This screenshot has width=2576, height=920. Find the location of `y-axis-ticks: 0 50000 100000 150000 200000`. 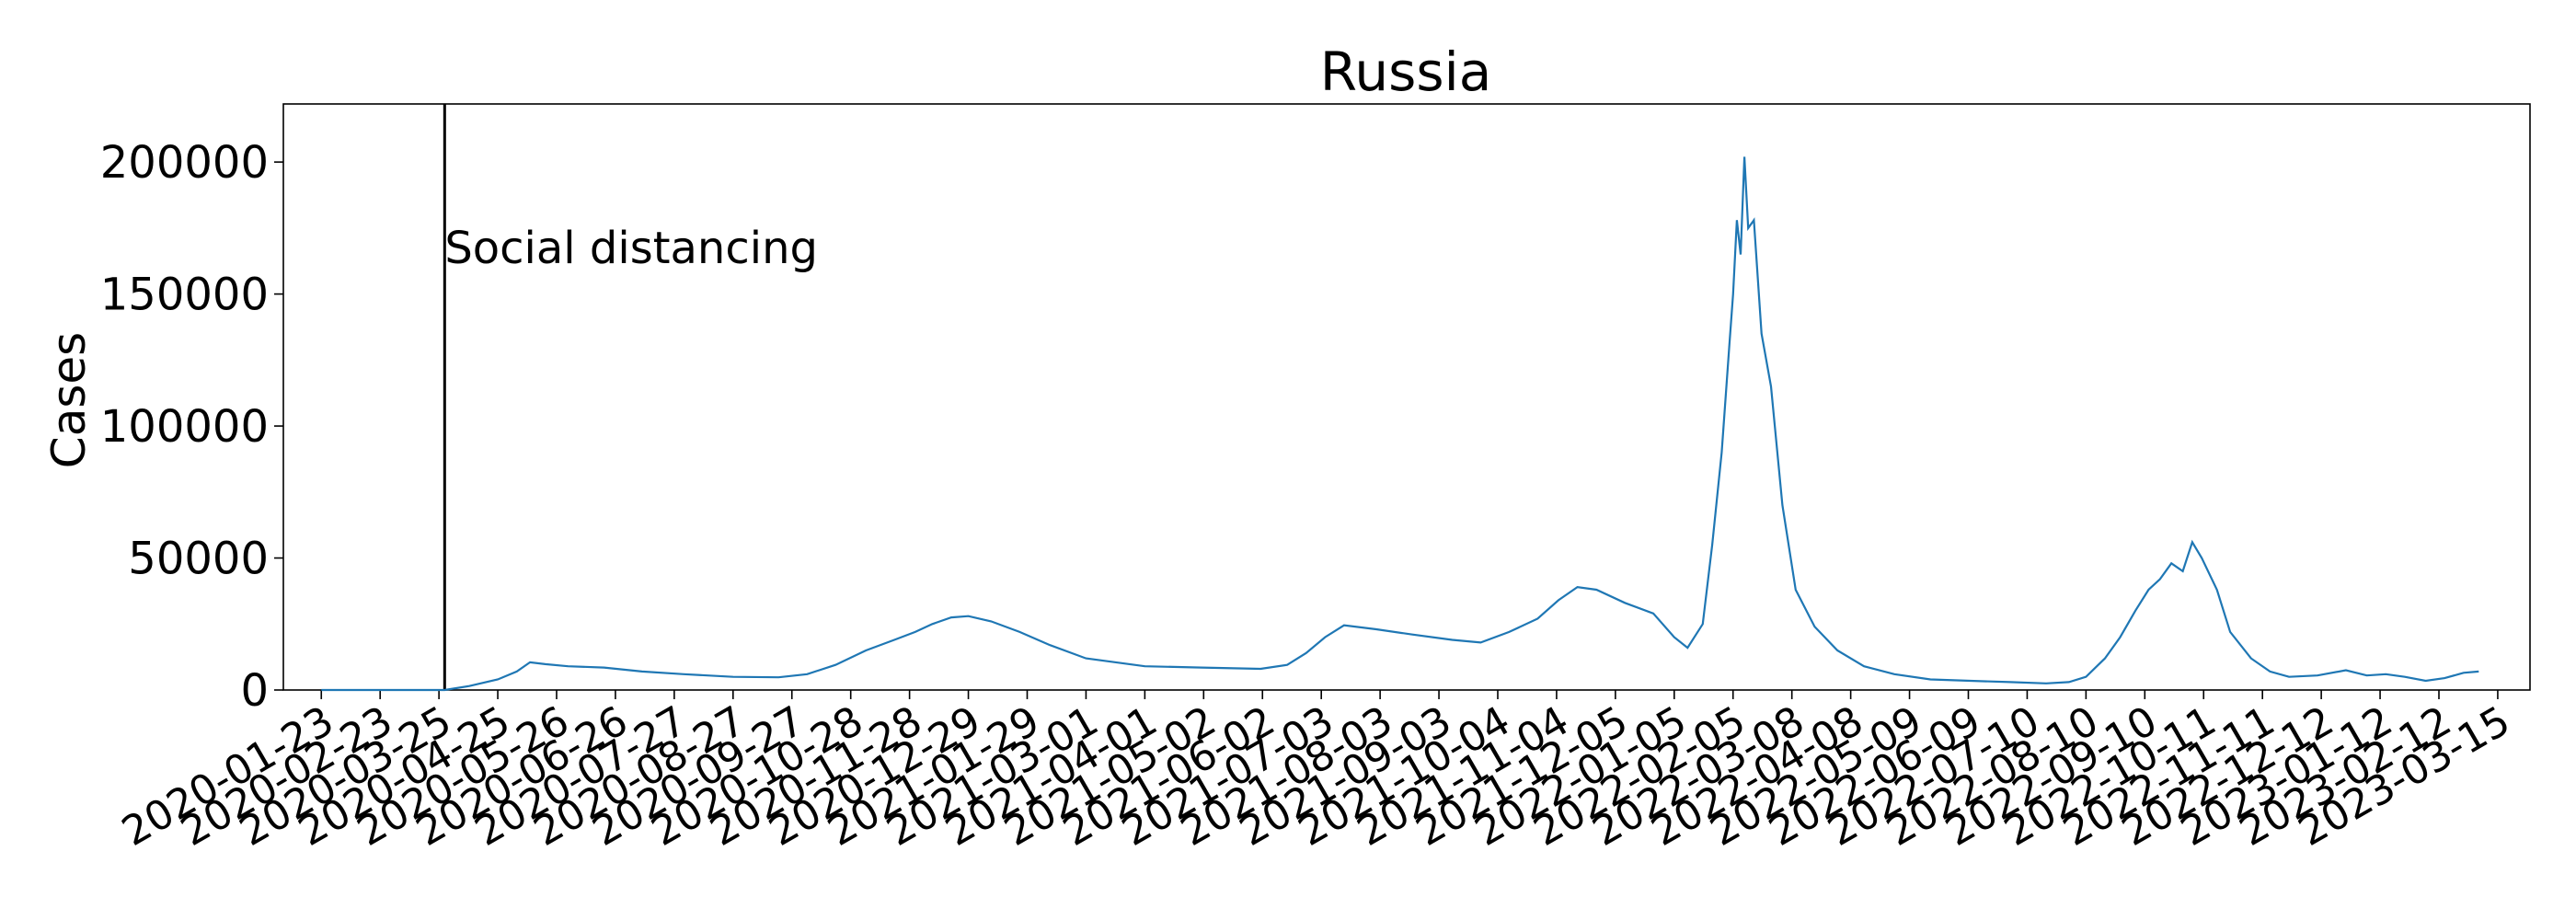

y-axis-ticks: 0 50000 100000 150000 200000 is located at coordinates (191, 427).